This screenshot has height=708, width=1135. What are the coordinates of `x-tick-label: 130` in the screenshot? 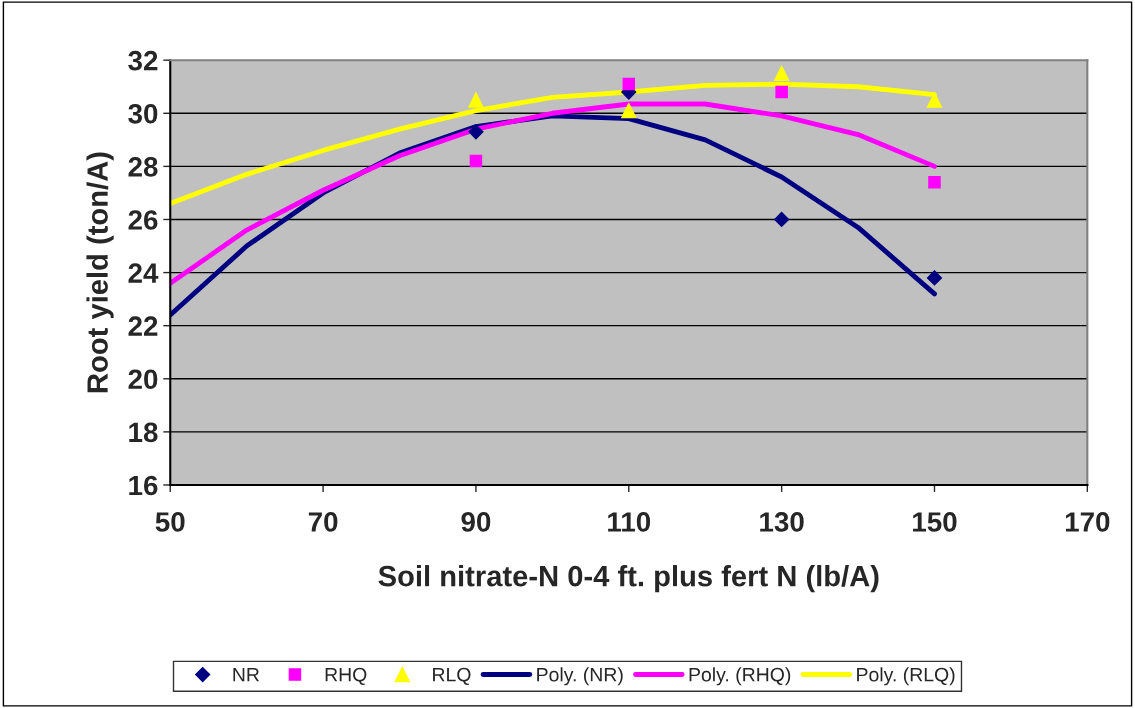 It's located at (782, 522).